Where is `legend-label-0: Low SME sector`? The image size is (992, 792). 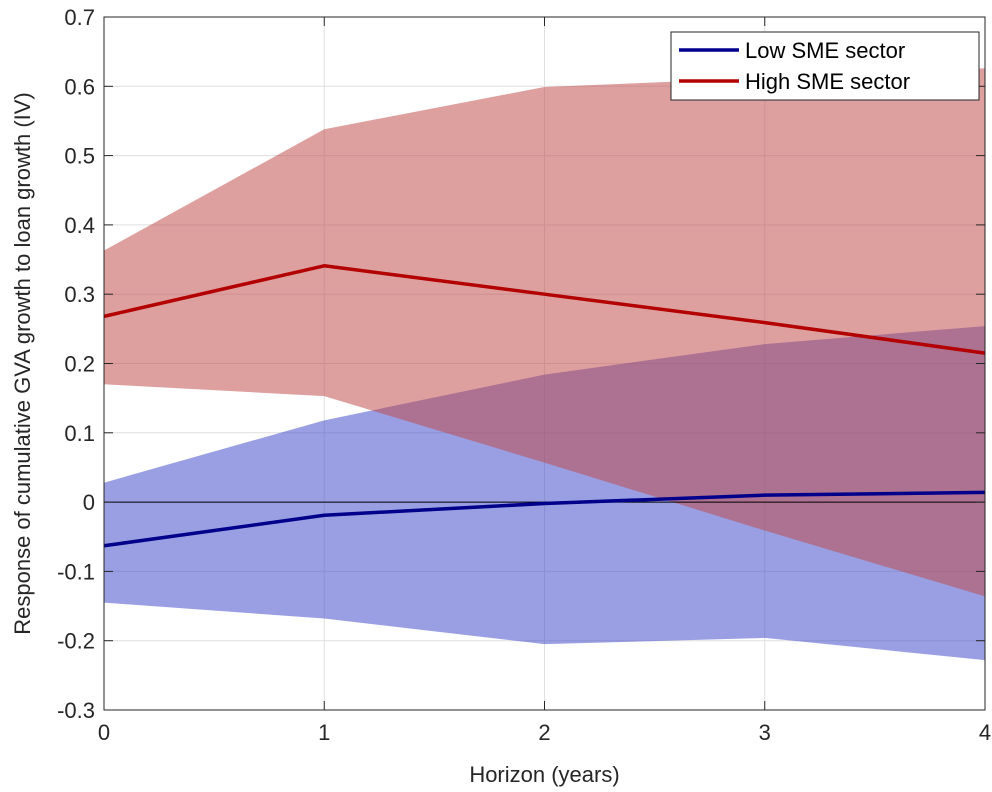 legend-label-0: Low SME sector is located at coordinates (825, 50).